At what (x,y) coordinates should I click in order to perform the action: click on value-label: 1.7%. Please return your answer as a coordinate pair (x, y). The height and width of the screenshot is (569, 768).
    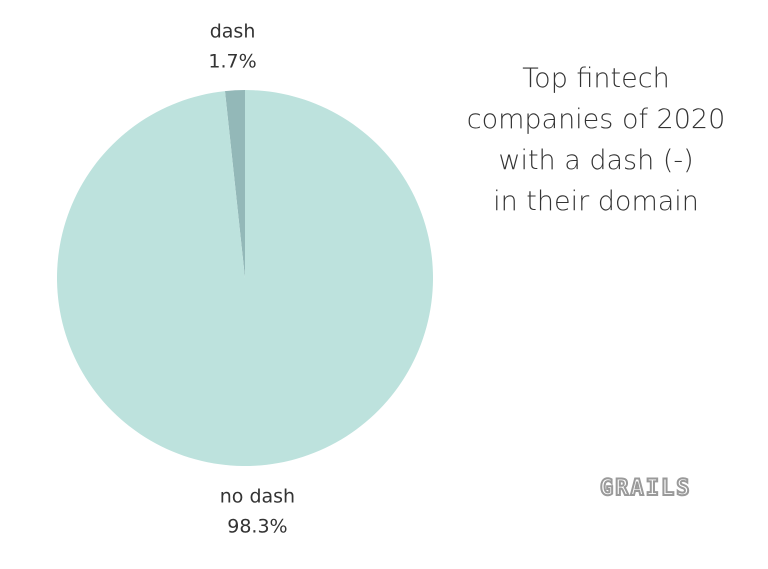
    Looking at the image, I should click on (232, 61).